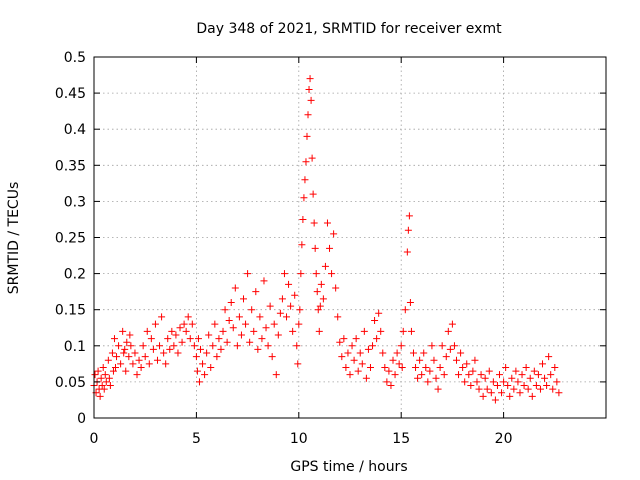 The height and width of the screenshot is (480, 640). I want to click on y-tick-label: 0.45, so click(70, 94).